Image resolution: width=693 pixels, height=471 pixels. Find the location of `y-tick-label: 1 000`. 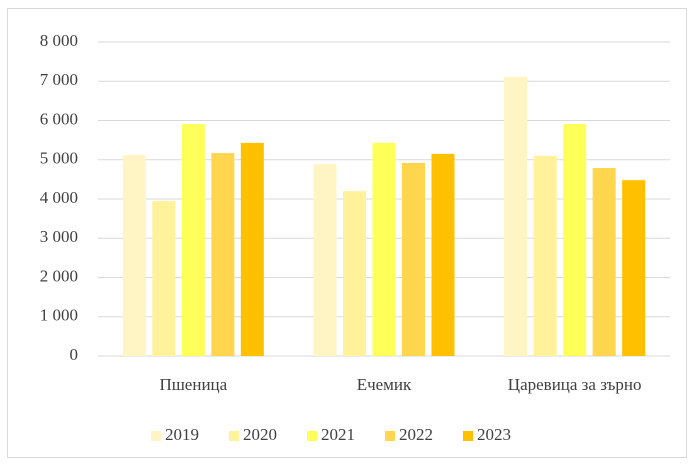

y-tick-label: 1 000 is located at coordinates (59, 315).